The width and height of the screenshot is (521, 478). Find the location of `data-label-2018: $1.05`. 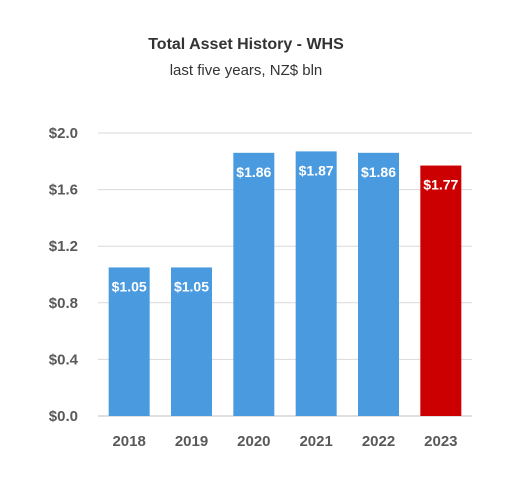

data-label-2018: $1.05 is located at coordinates (129, 286).